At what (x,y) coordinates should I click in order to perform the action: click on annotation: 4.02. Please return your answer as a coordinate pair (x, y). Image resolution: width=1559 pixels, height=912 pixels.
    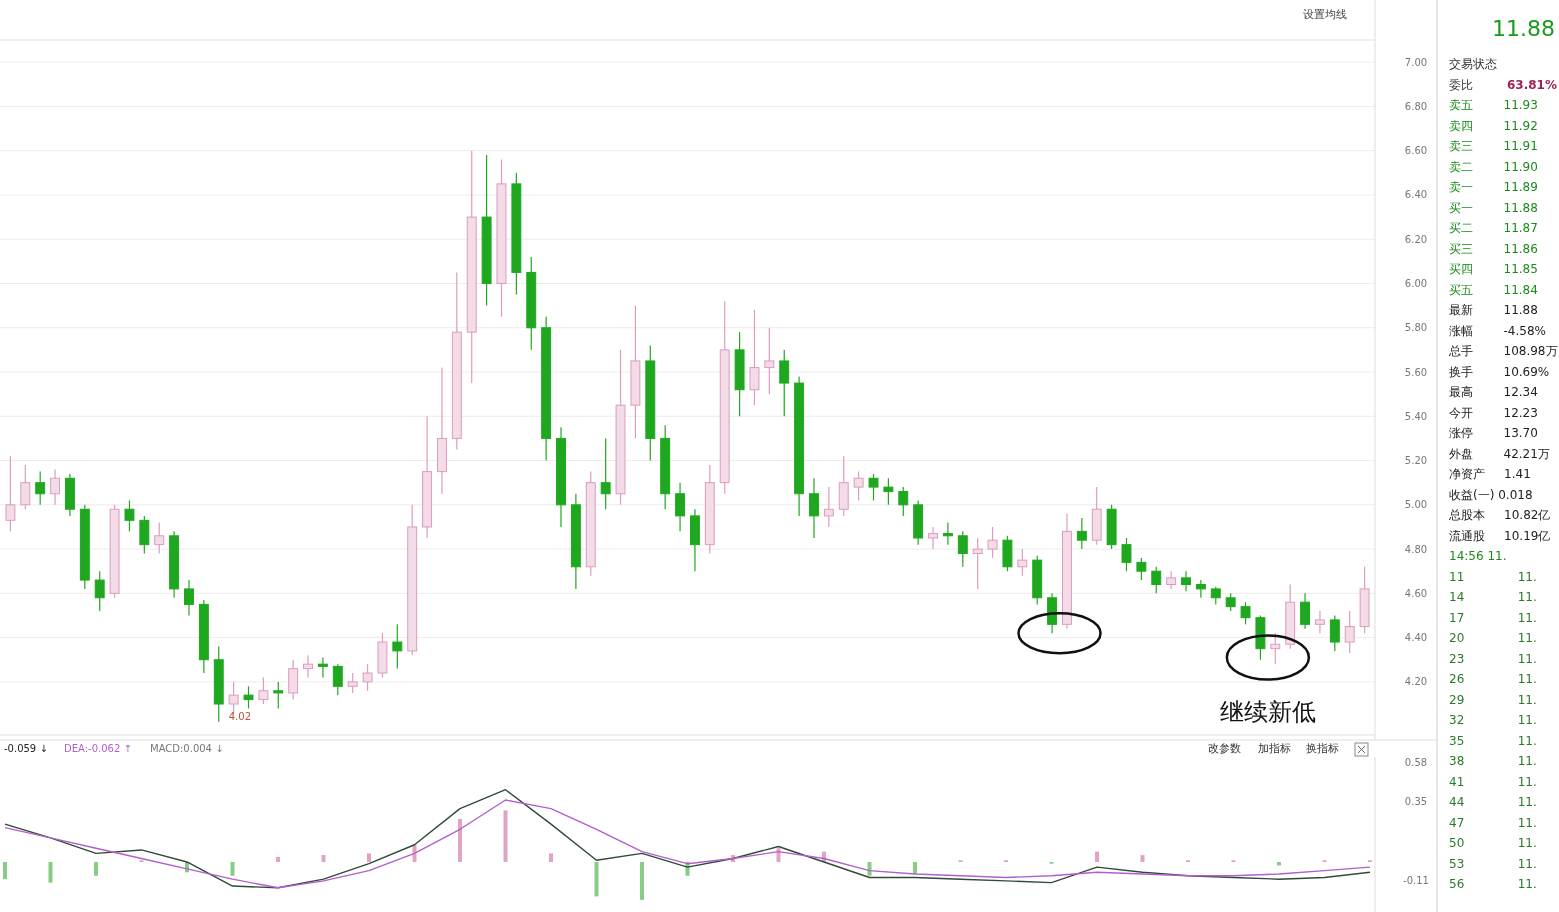
    Looking at the image, I should click on (240, 716).